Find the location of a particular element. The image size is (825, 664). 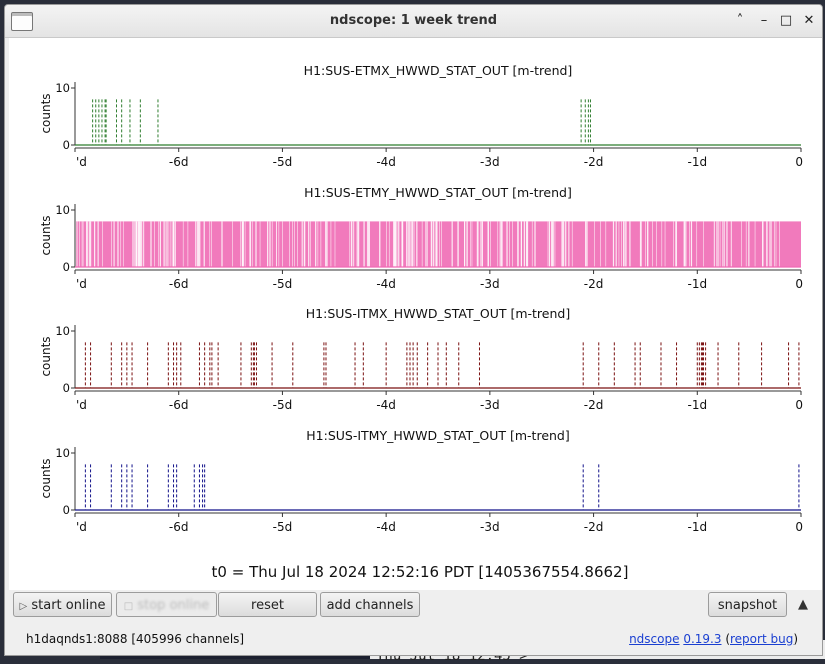

stop-online-button: □ stop online is located at coordinates (166, 604).